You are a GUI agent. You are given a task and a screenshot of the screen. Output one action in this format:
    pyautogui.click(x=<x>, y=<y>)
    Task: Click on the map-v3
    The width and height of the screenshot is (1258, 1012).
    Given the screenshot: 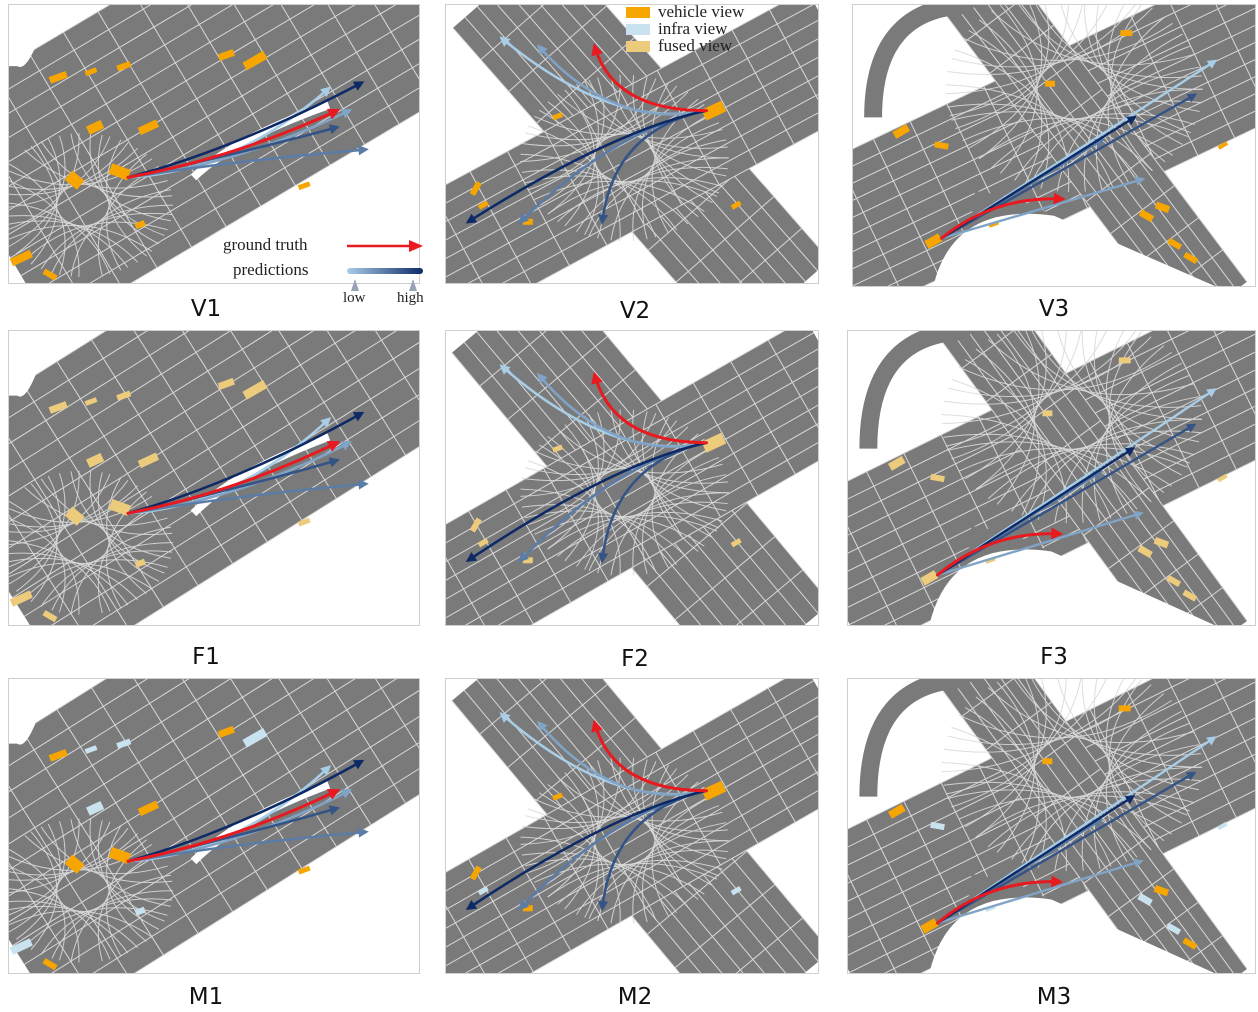 What is the action you would take?
    pyautogui.click(x=1054, y=145)
    